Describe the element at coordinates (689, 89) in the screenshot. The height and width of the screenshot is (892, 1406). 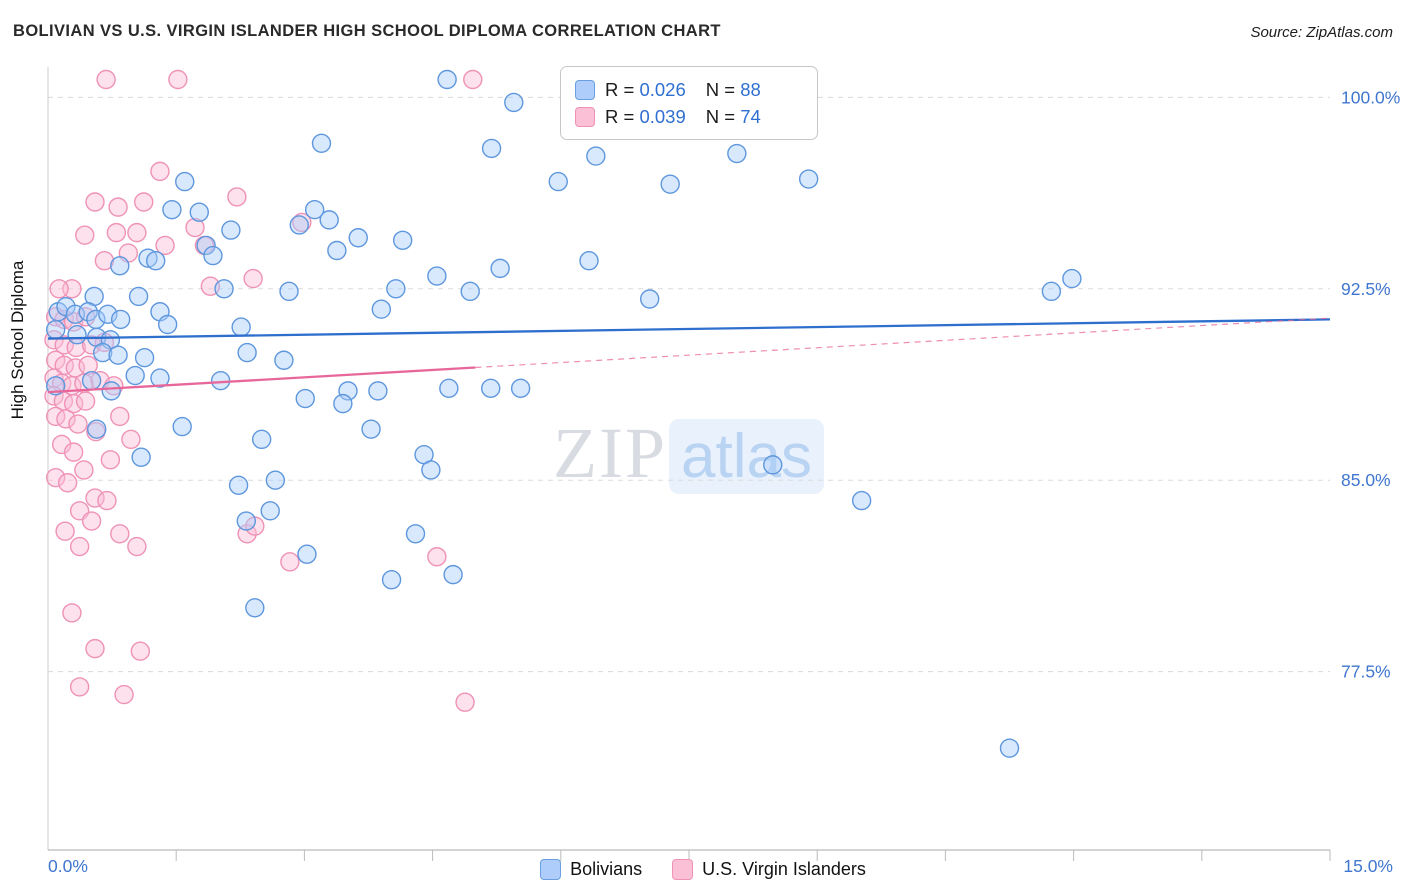
I see `legend-row-bolivians: R = 0.026 N = 88` at that location.